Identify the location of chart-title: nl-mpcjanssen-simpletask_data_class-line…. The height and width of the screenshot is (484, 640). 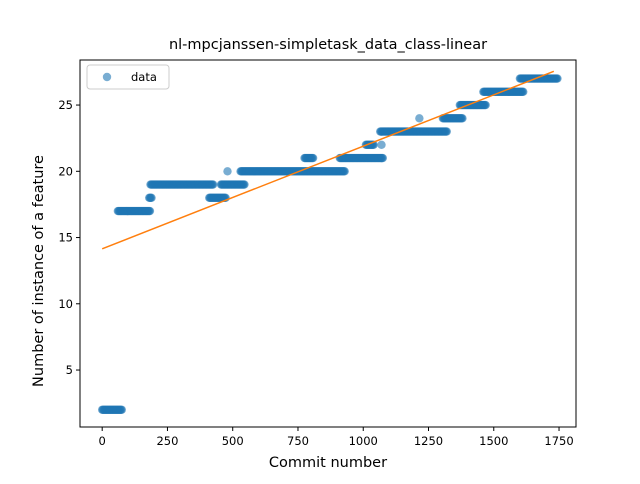
(328, 45).